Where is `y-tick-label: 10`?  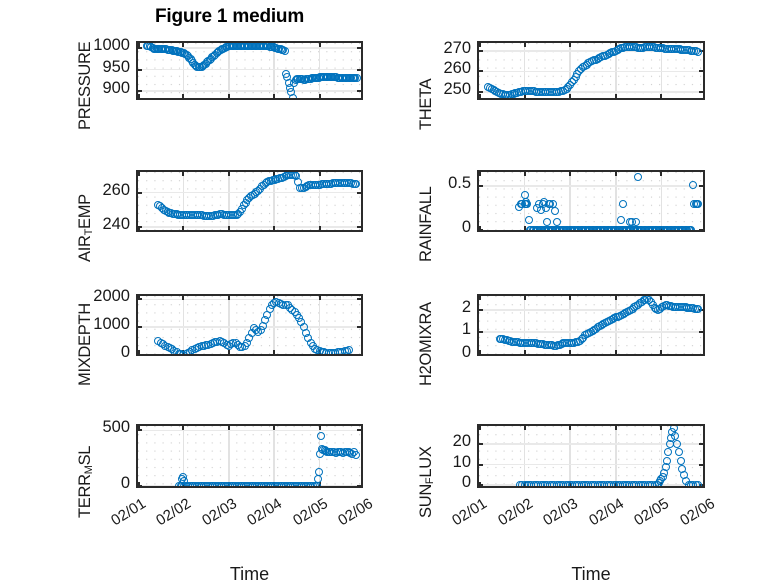 y-tick-label: 10 is located at coordinates (461, 461).